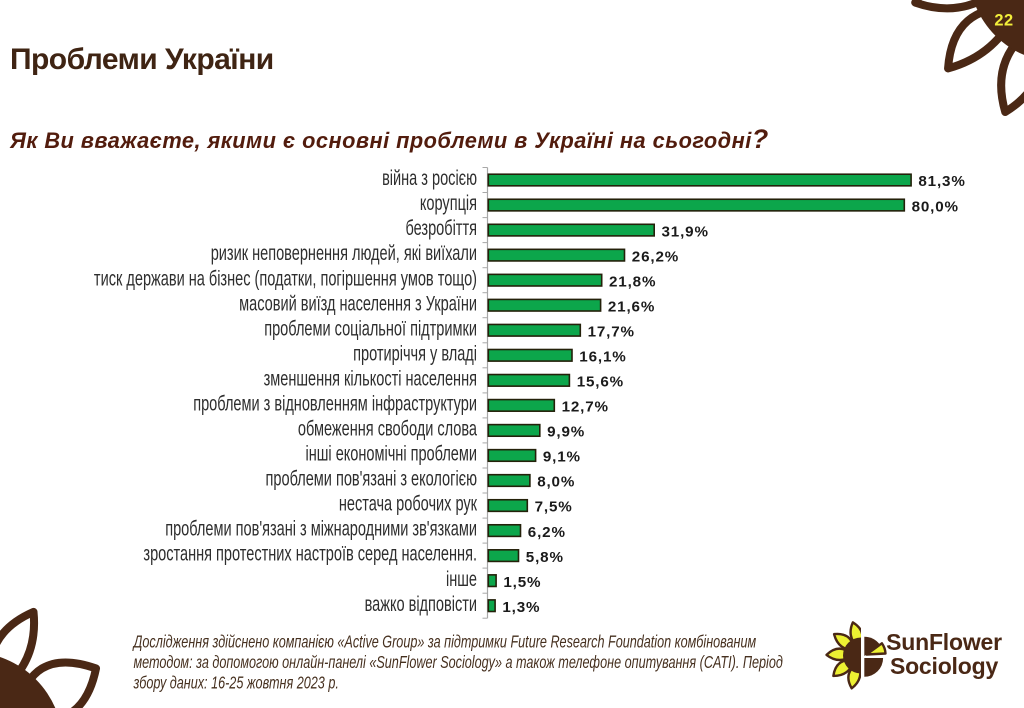  What do you see at coordinates (585, 407) in the screenshot?
I see `svg-text: 12,7%` at bounding box center [585, 407].